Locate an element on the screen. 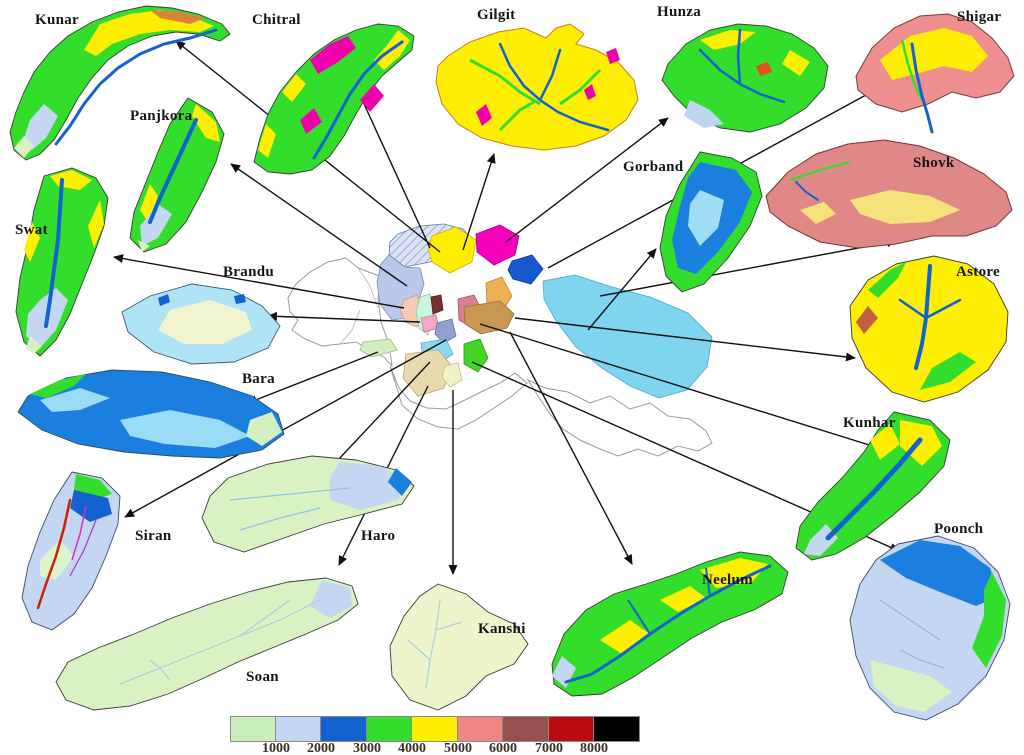 This screenshot has height=755, width=1024. center-region-magenta is located at coordinates (497, 245).